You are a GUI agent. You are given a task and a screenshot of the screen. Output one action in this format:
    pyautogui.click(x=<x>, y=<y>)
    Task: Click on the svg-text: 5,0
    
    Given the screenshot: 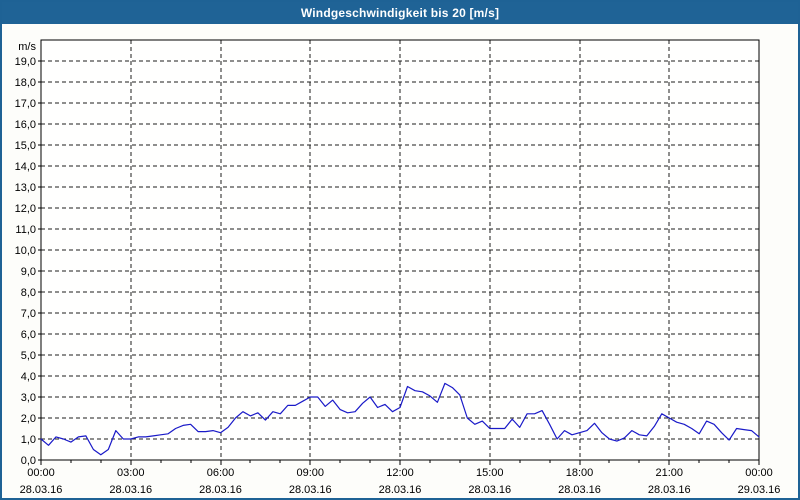 What is the action you would take?
    pyautogui.click(x=28, y=356)
    